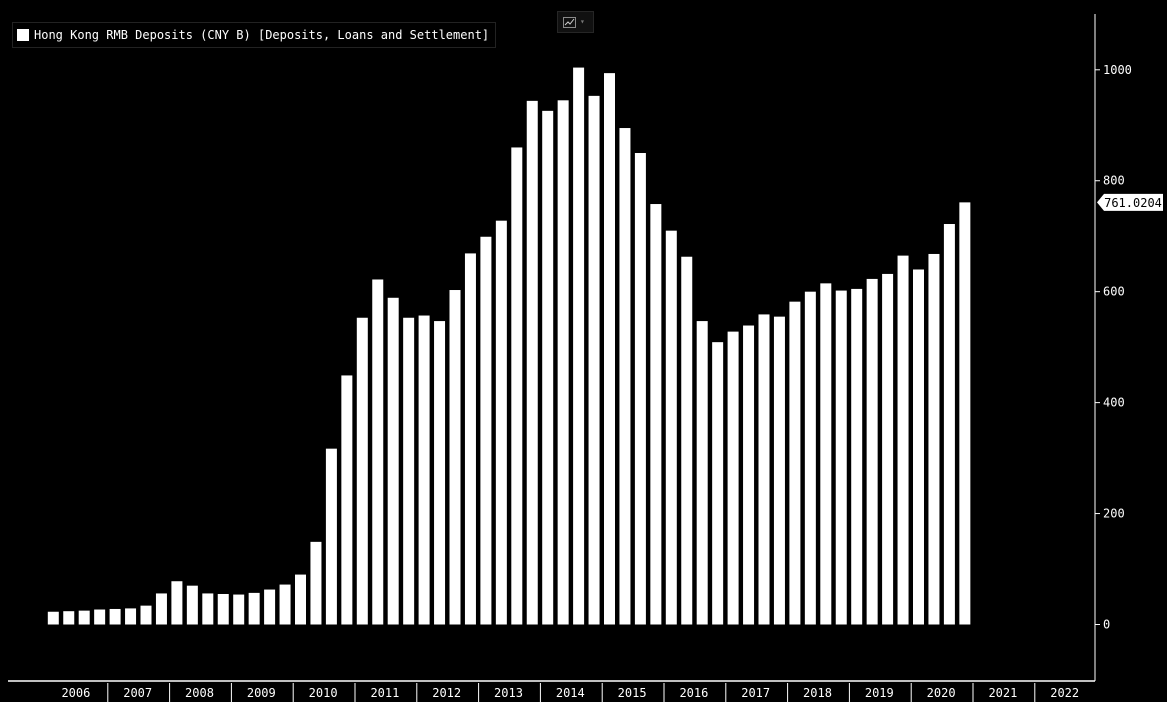  Describe the element at coordinates (199, 693) in the screenshot. I see `x-tick-label: 2008` at that location.